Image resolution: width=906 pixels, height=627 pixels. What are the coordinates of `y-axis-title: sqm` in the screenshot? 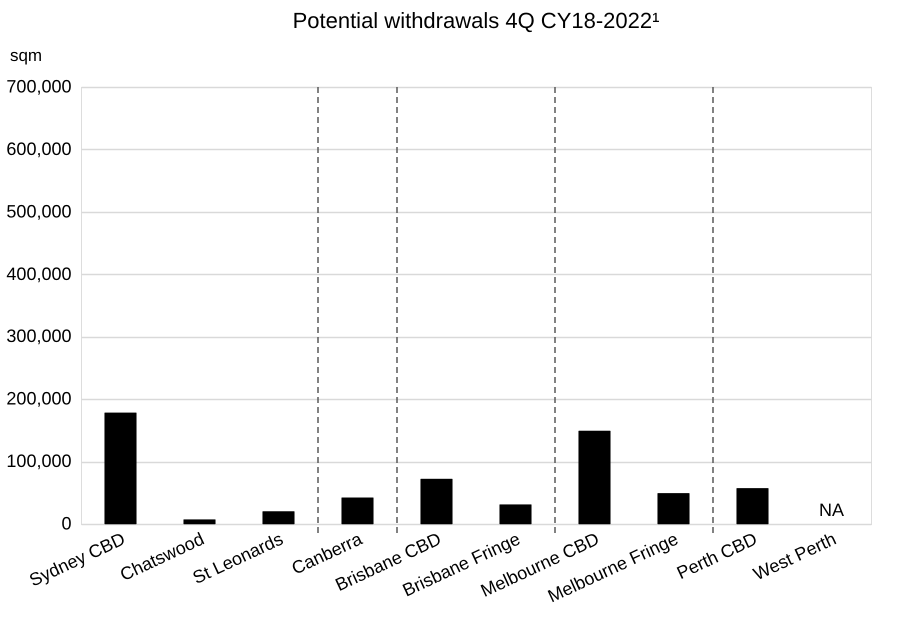 It's located at (26, 55).